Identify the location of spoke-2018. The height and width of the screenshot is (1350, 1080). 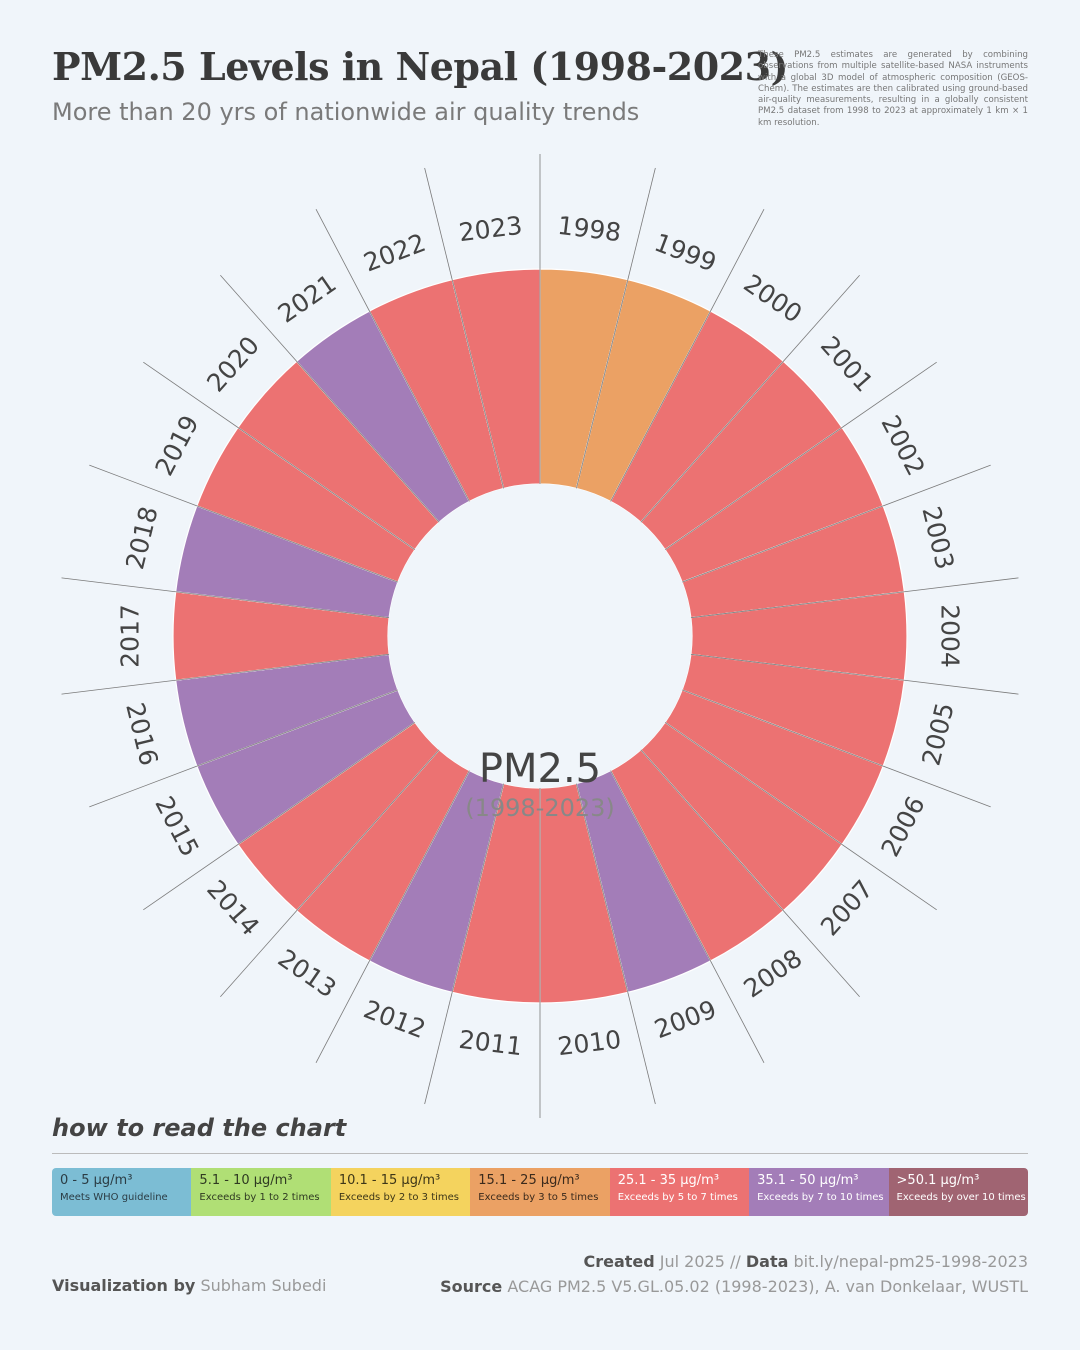
(225, 598).